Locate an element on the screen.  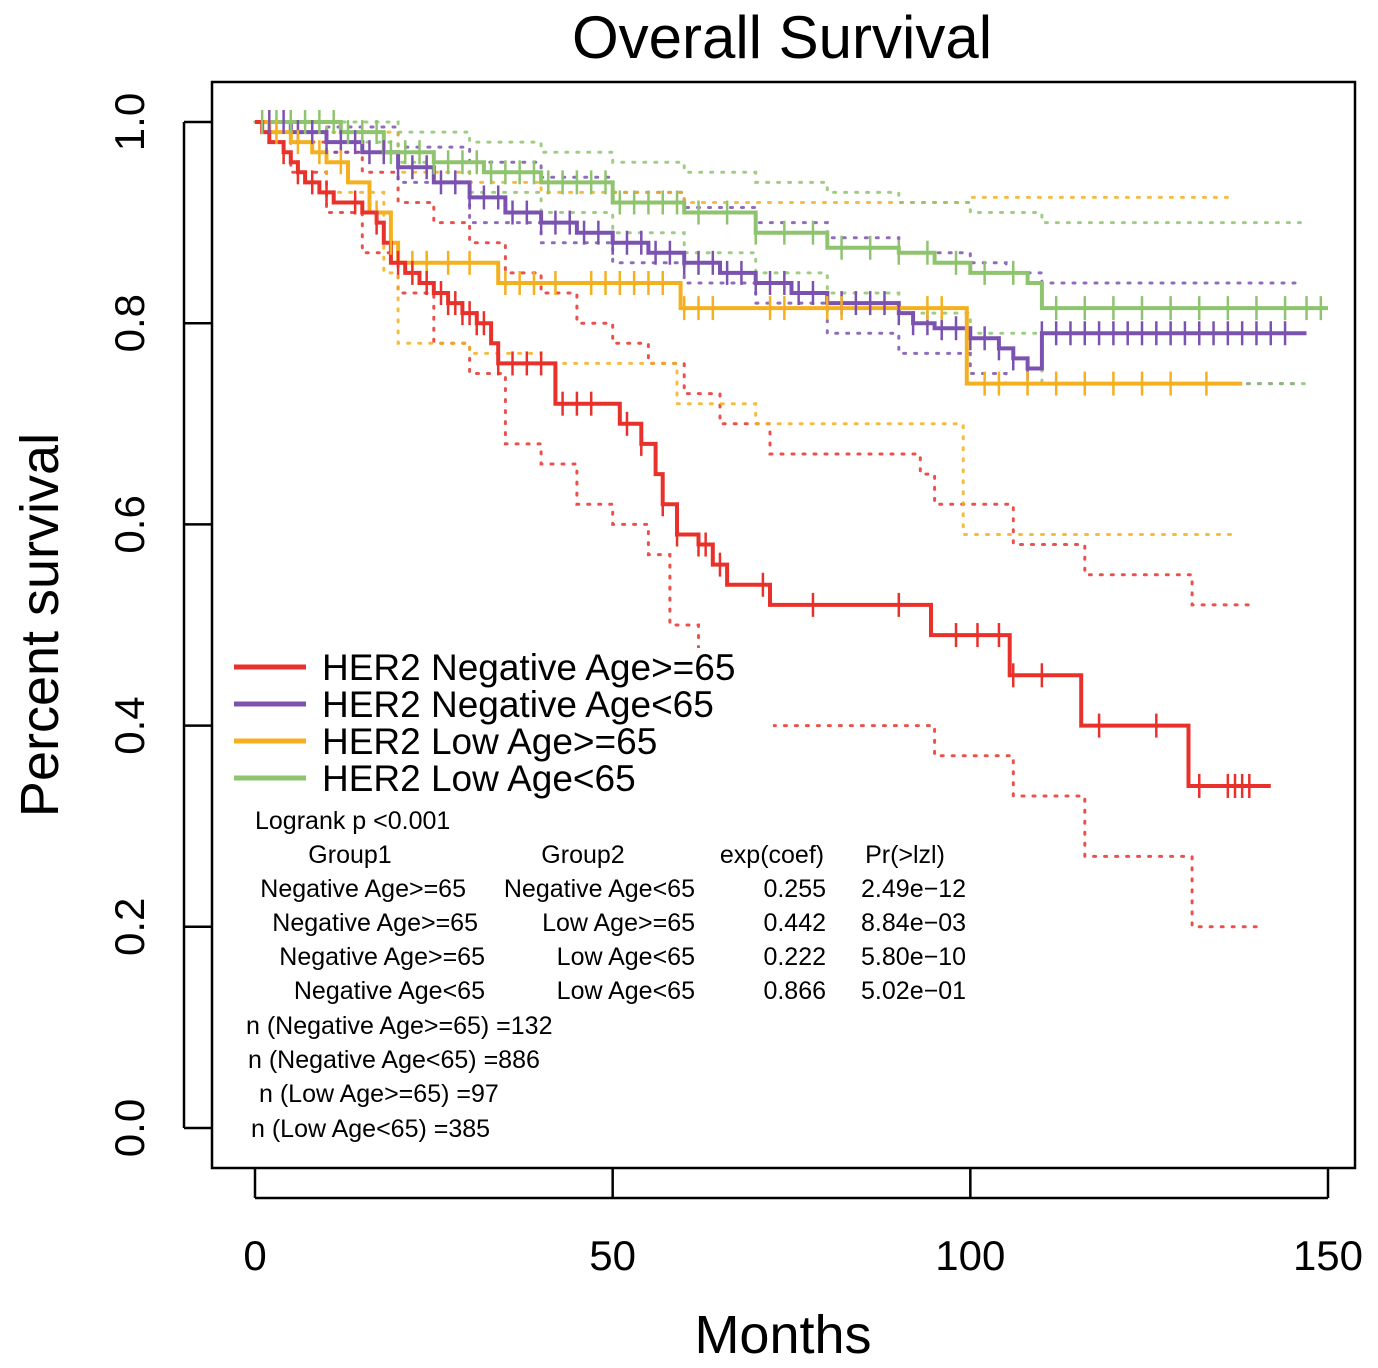
n-line-1: n (Negative Age>=65) =132 is located at coordinates (399, 1026).